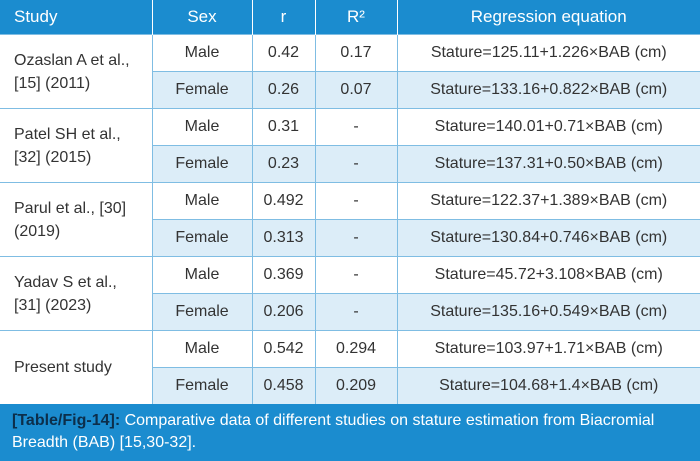  What do you see at coordinates (201, 17) in the screenshot?
I see `header-sex: Sex` at bounding box center [201, 17].